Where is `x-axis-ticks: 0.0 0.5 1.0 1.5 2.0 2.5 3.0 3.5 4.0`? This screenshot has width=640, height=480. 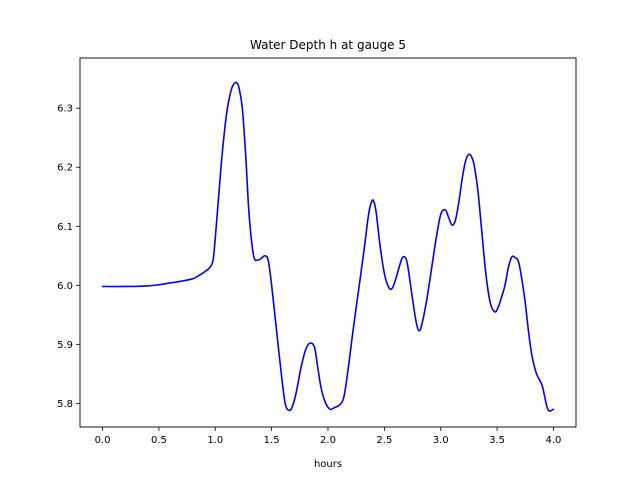
x-axis-ticks: 0.0 0.5 1.0 1.5 2.0 2.5 3.0 3.5 4.0 is located at coordinates (328, 436).